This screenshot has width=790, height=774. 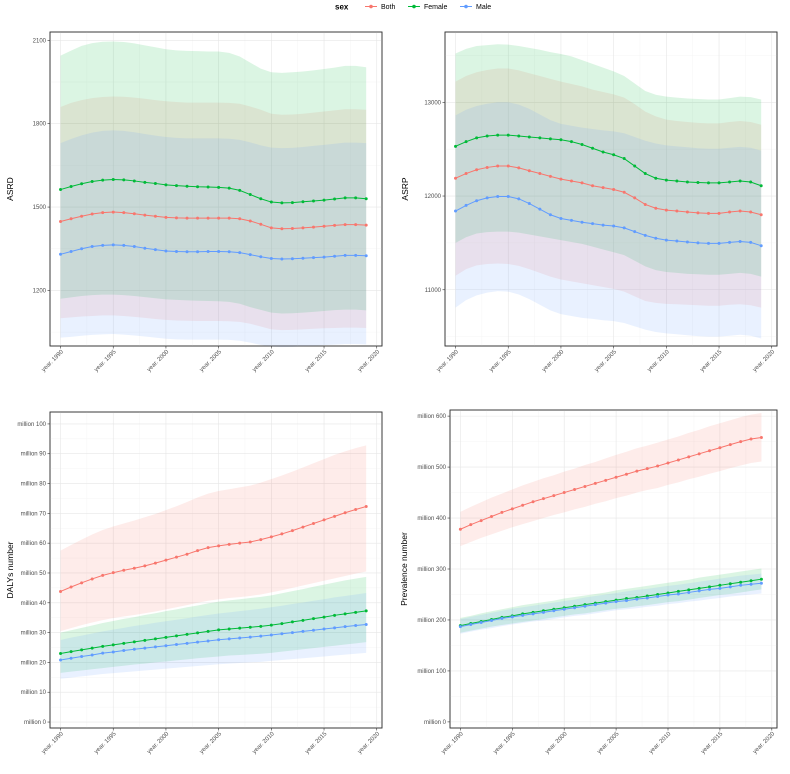 What do you see at coordinates (711, 361) in the screenshot?
I see `x-tick-label: year. 2015` at bounding box center [711, 361].